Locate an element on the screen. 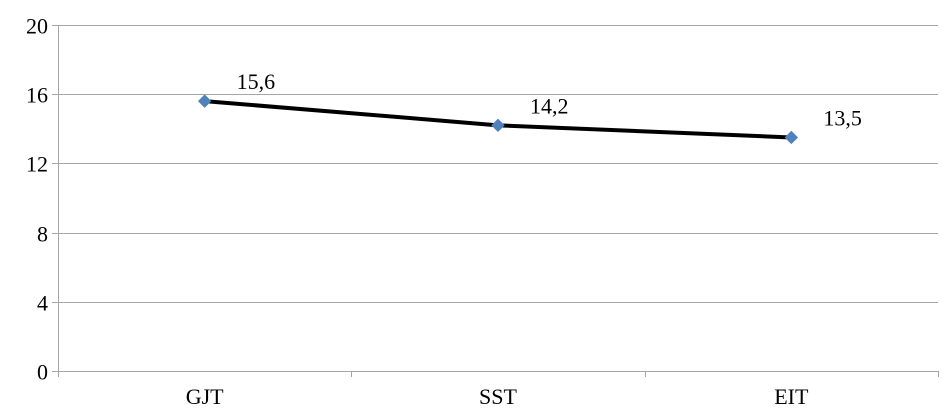  y-tick-label-8: 8 is located at coordinates (42, 234).